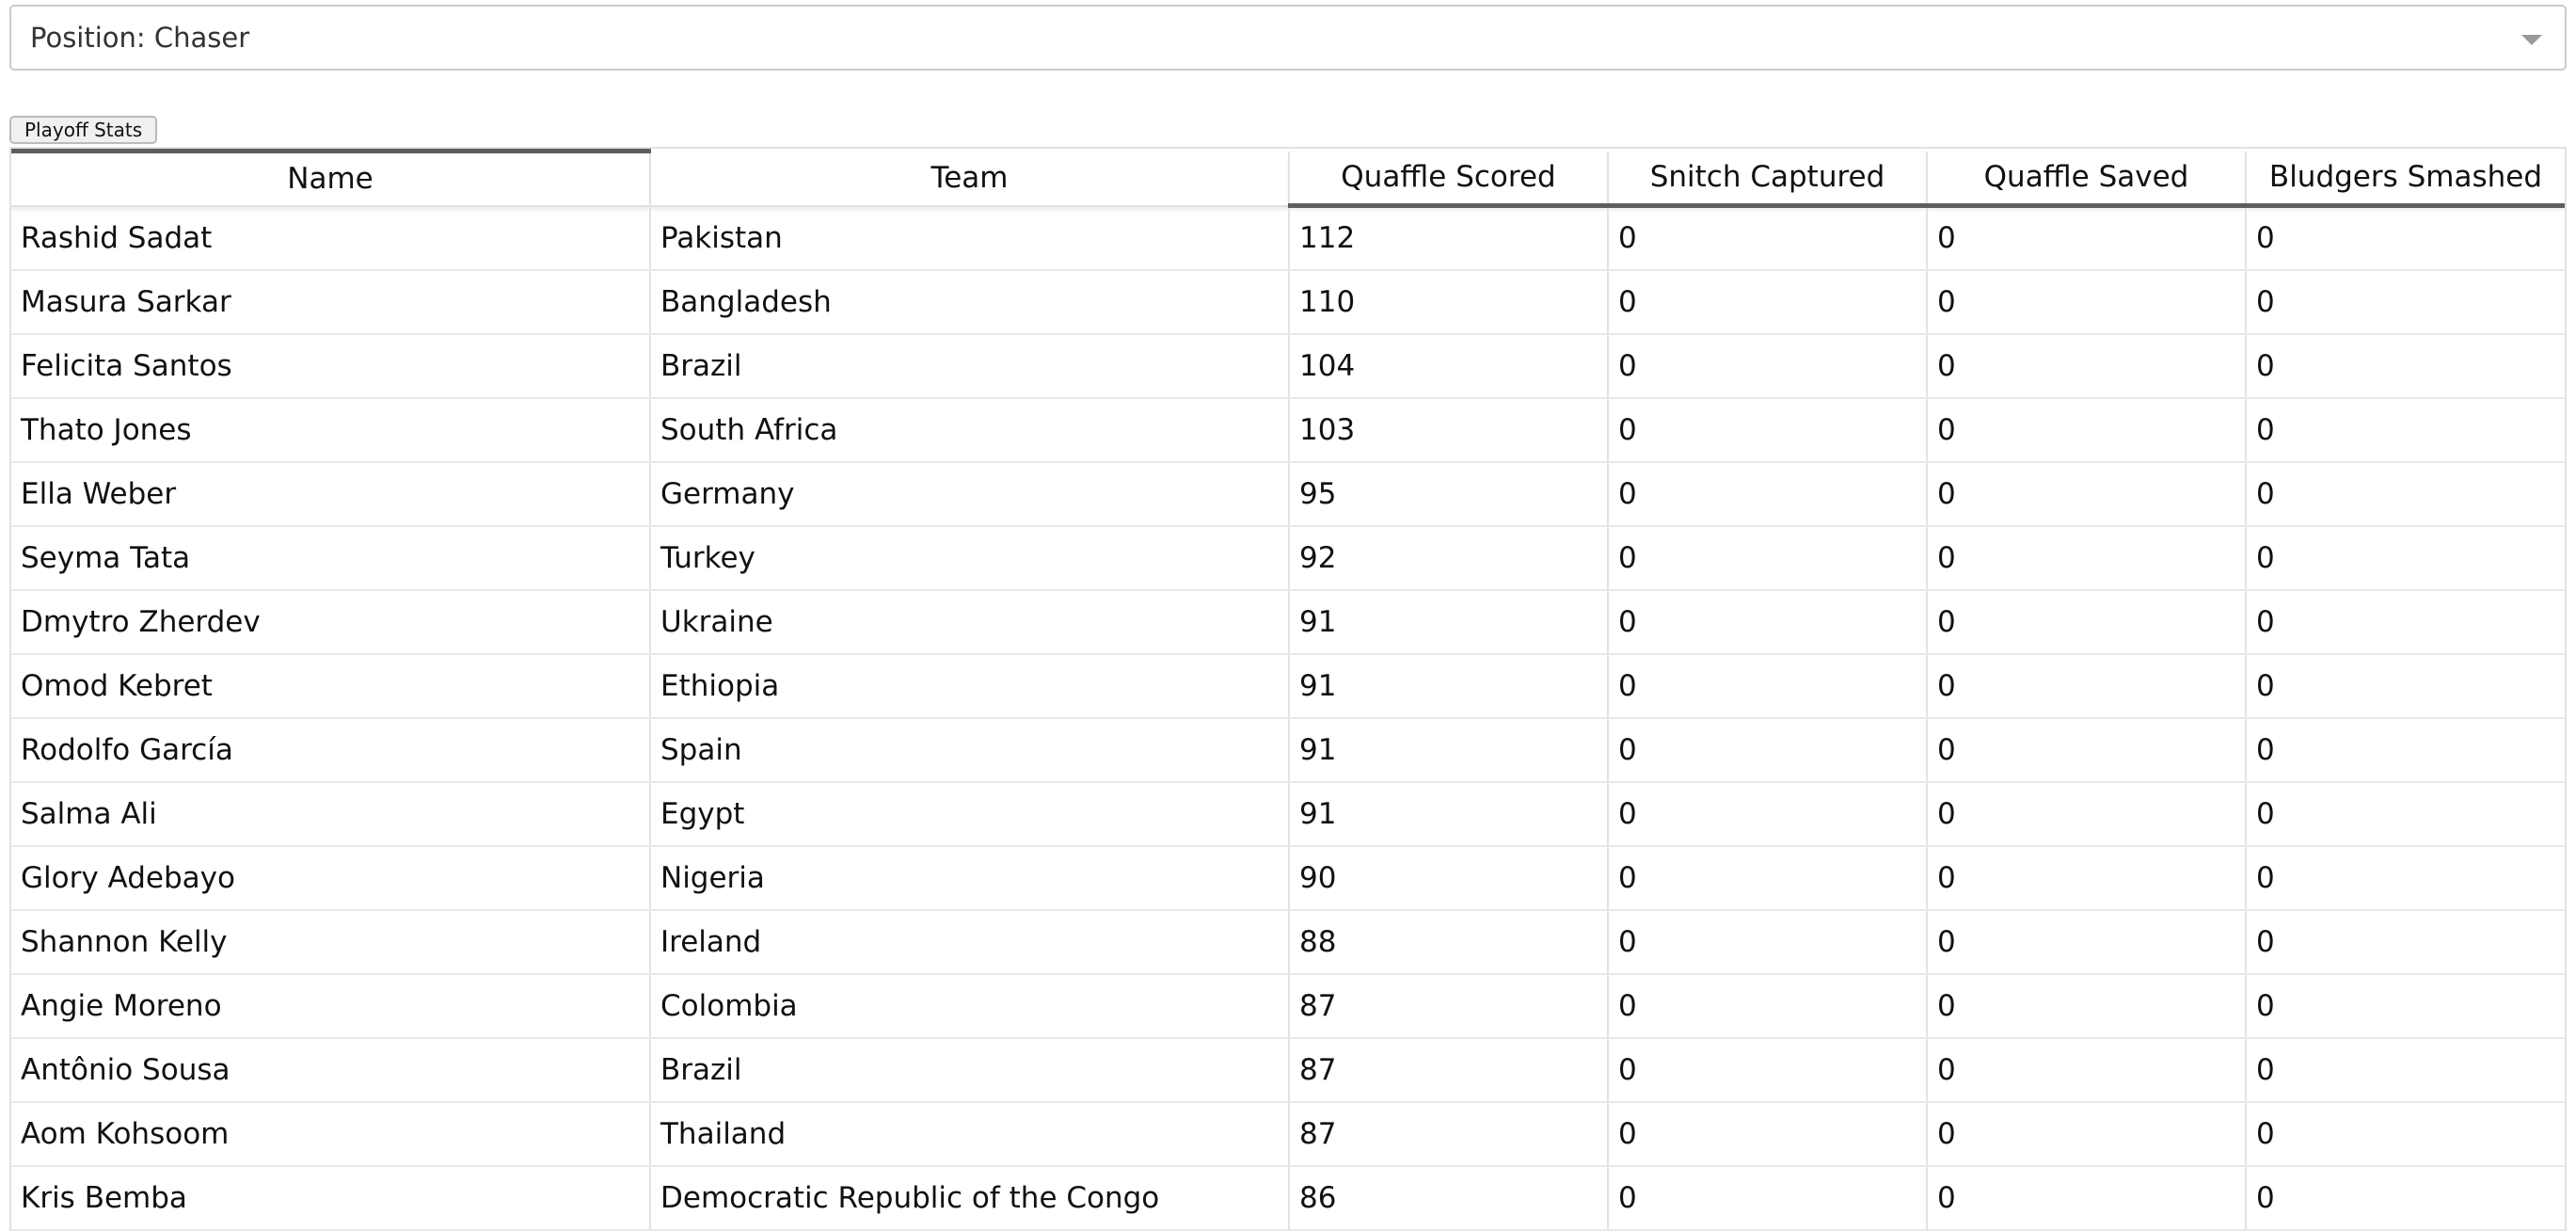 This screenshot has height=1231, width=2576. I want to click on position-select: Position: Chaser, so click(1288, 38).